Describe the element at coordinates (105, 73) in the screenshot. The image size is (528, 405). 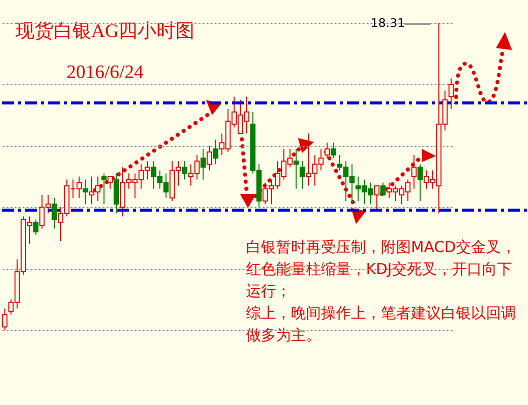
I see `text: 2016/6/24` at that location.